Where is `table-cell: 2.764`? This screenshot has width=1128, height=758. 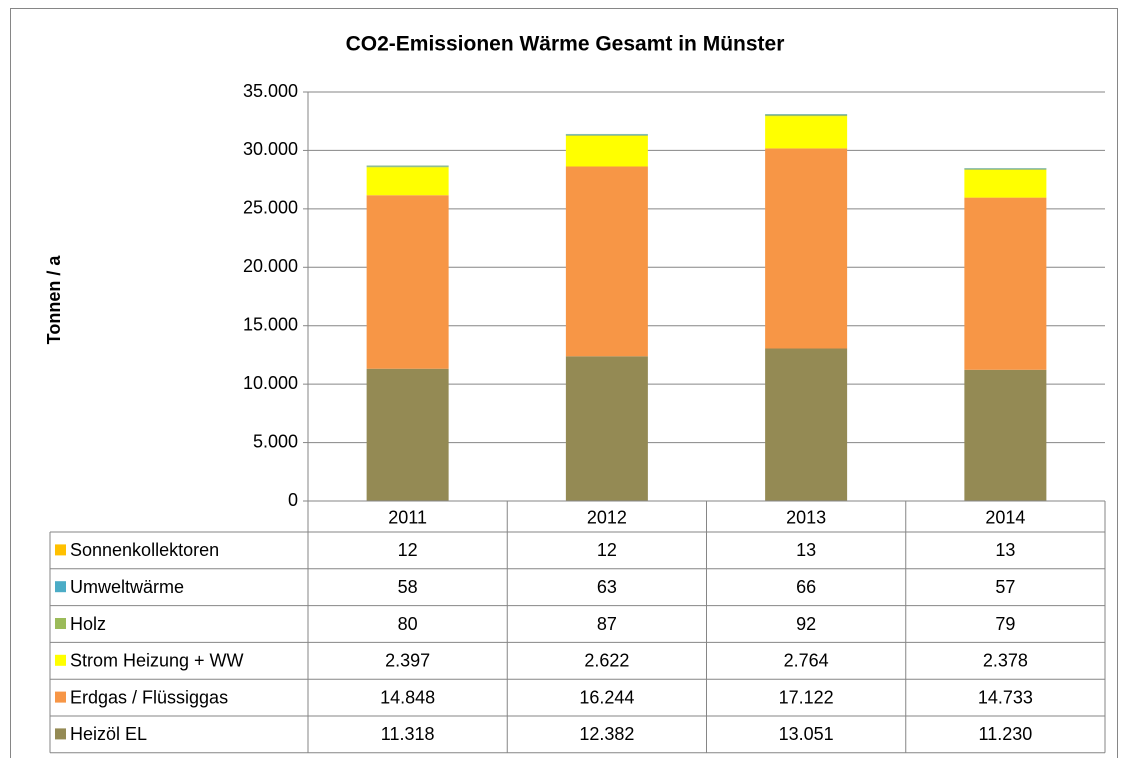
table-cell: 2.764 is located at coordinates (806, 661).